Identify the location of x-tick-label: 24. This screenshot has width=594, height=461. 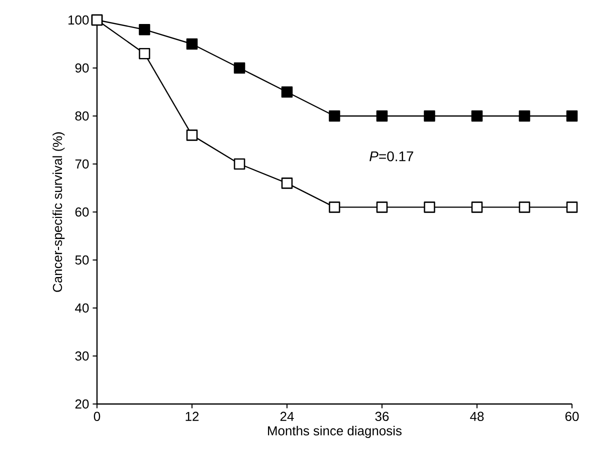
(287, 416).